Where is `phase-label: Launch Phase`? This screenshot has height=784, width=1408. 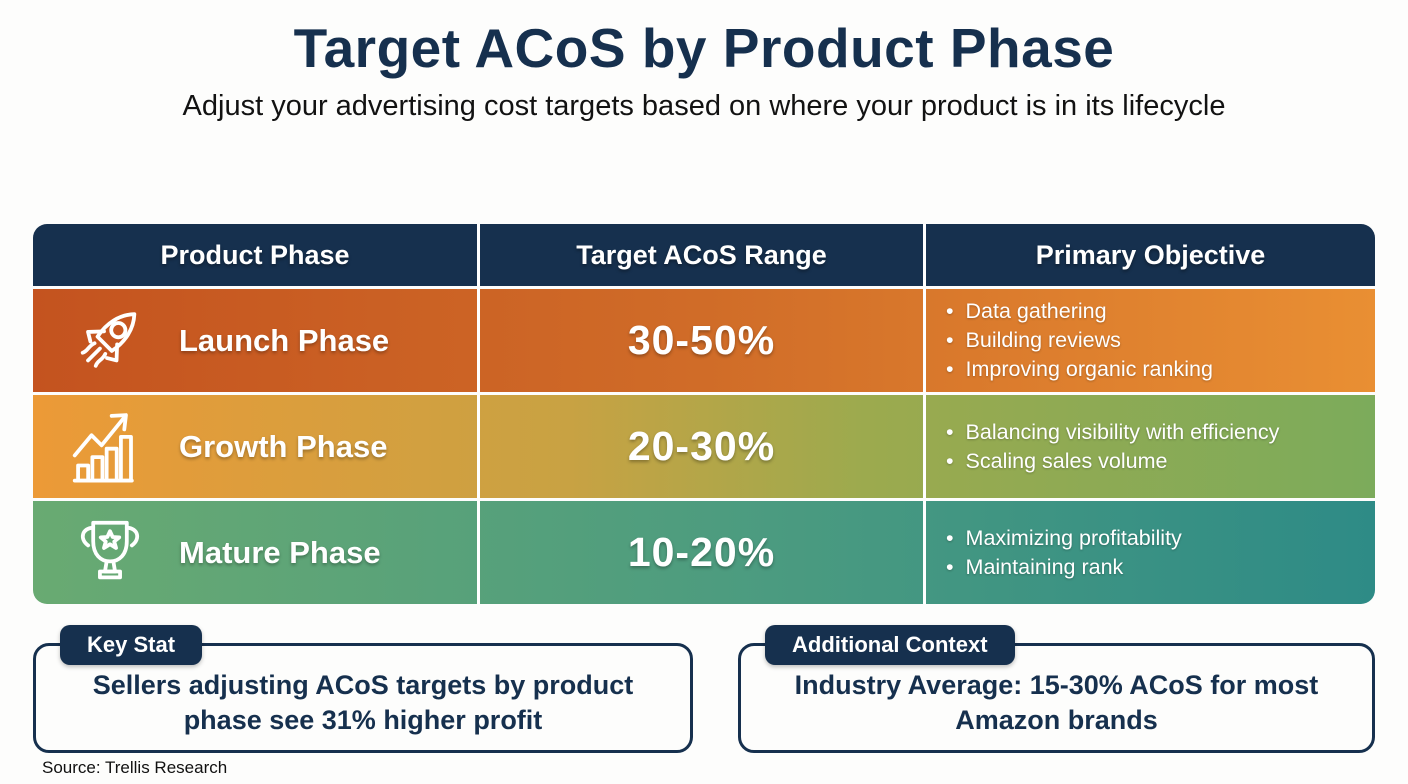
phase-label: Launch Phase is located at coordinates (284, 340).